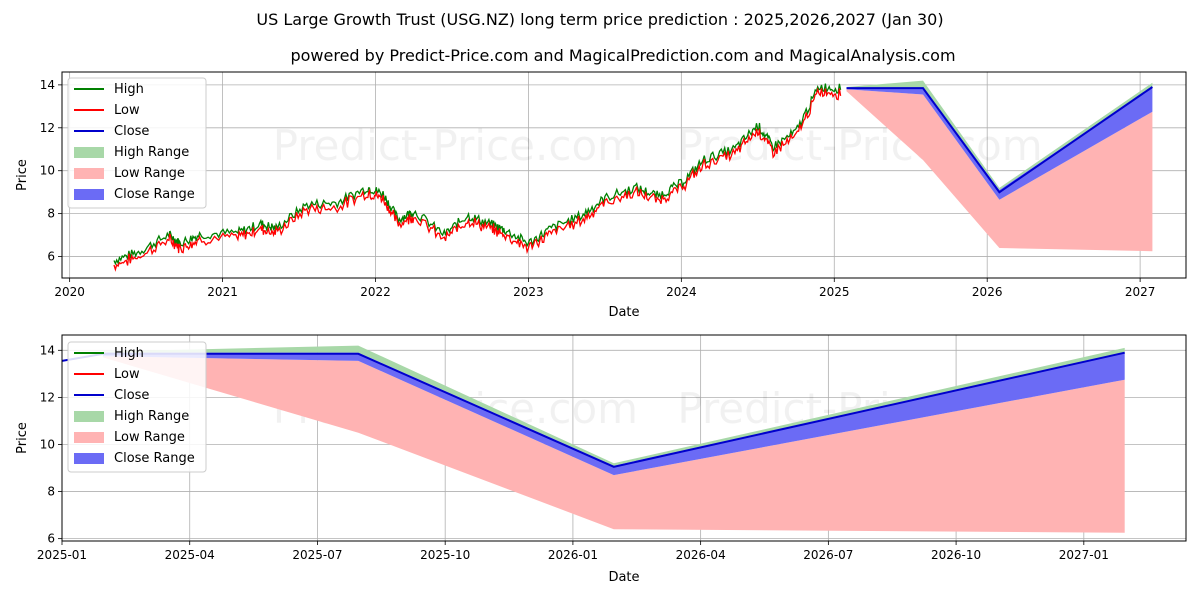 The height and width of the screenshot is (600, 1200). I want to click on close-prediction-line, so click(999, 140).